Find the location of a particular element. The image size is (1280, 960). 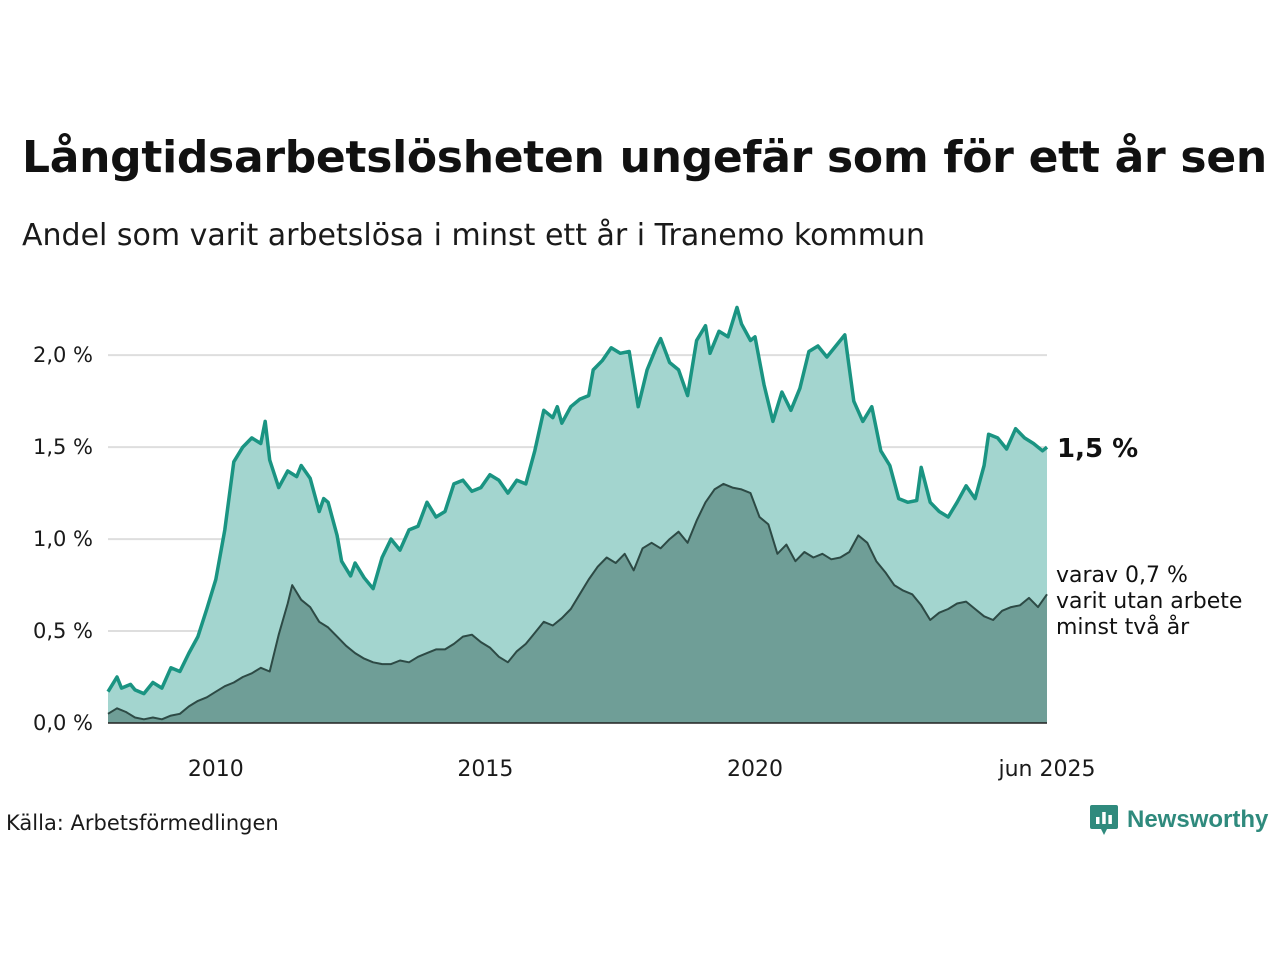

series-1-end-label: 1,5 % is located at coordinates (1097, 449).